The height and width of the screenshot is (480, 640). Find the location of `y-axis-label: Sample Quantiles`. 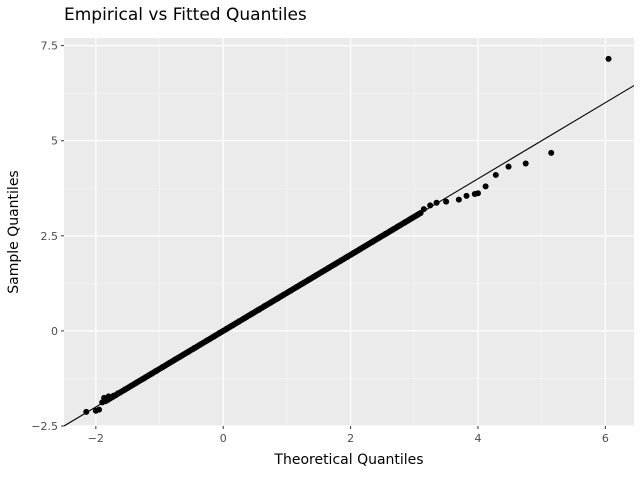

y-axis-label: Sample Quantiles is located at coordinates (14, 231).